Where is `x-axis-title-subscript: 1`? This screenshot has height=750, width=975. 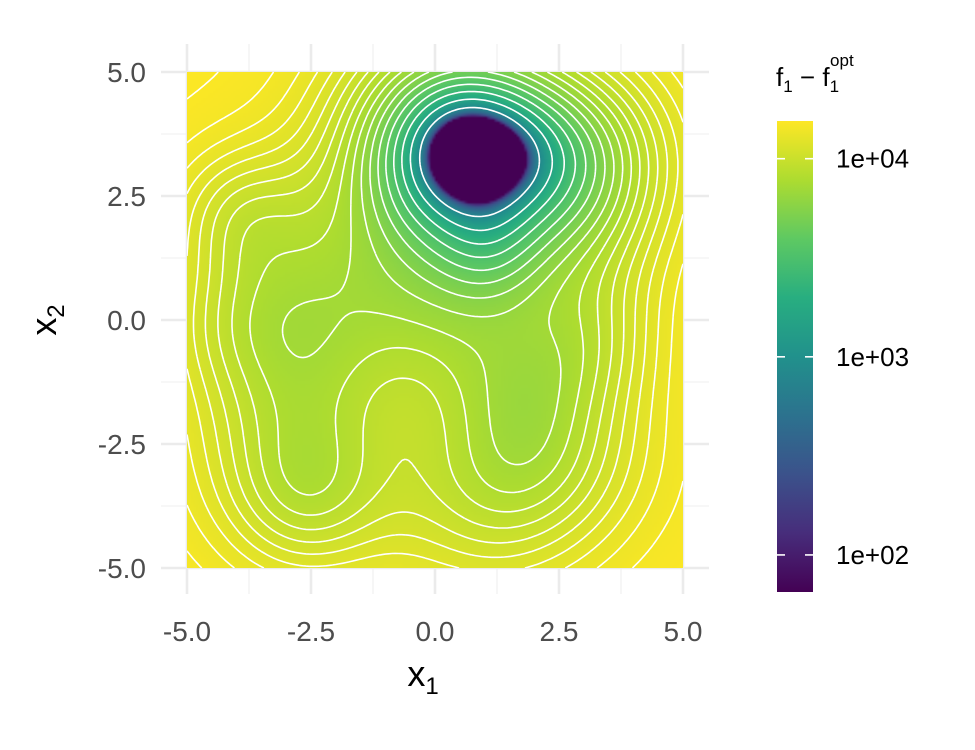
x-axis-title-subscript: 1 is located at coordinates (431, 686).